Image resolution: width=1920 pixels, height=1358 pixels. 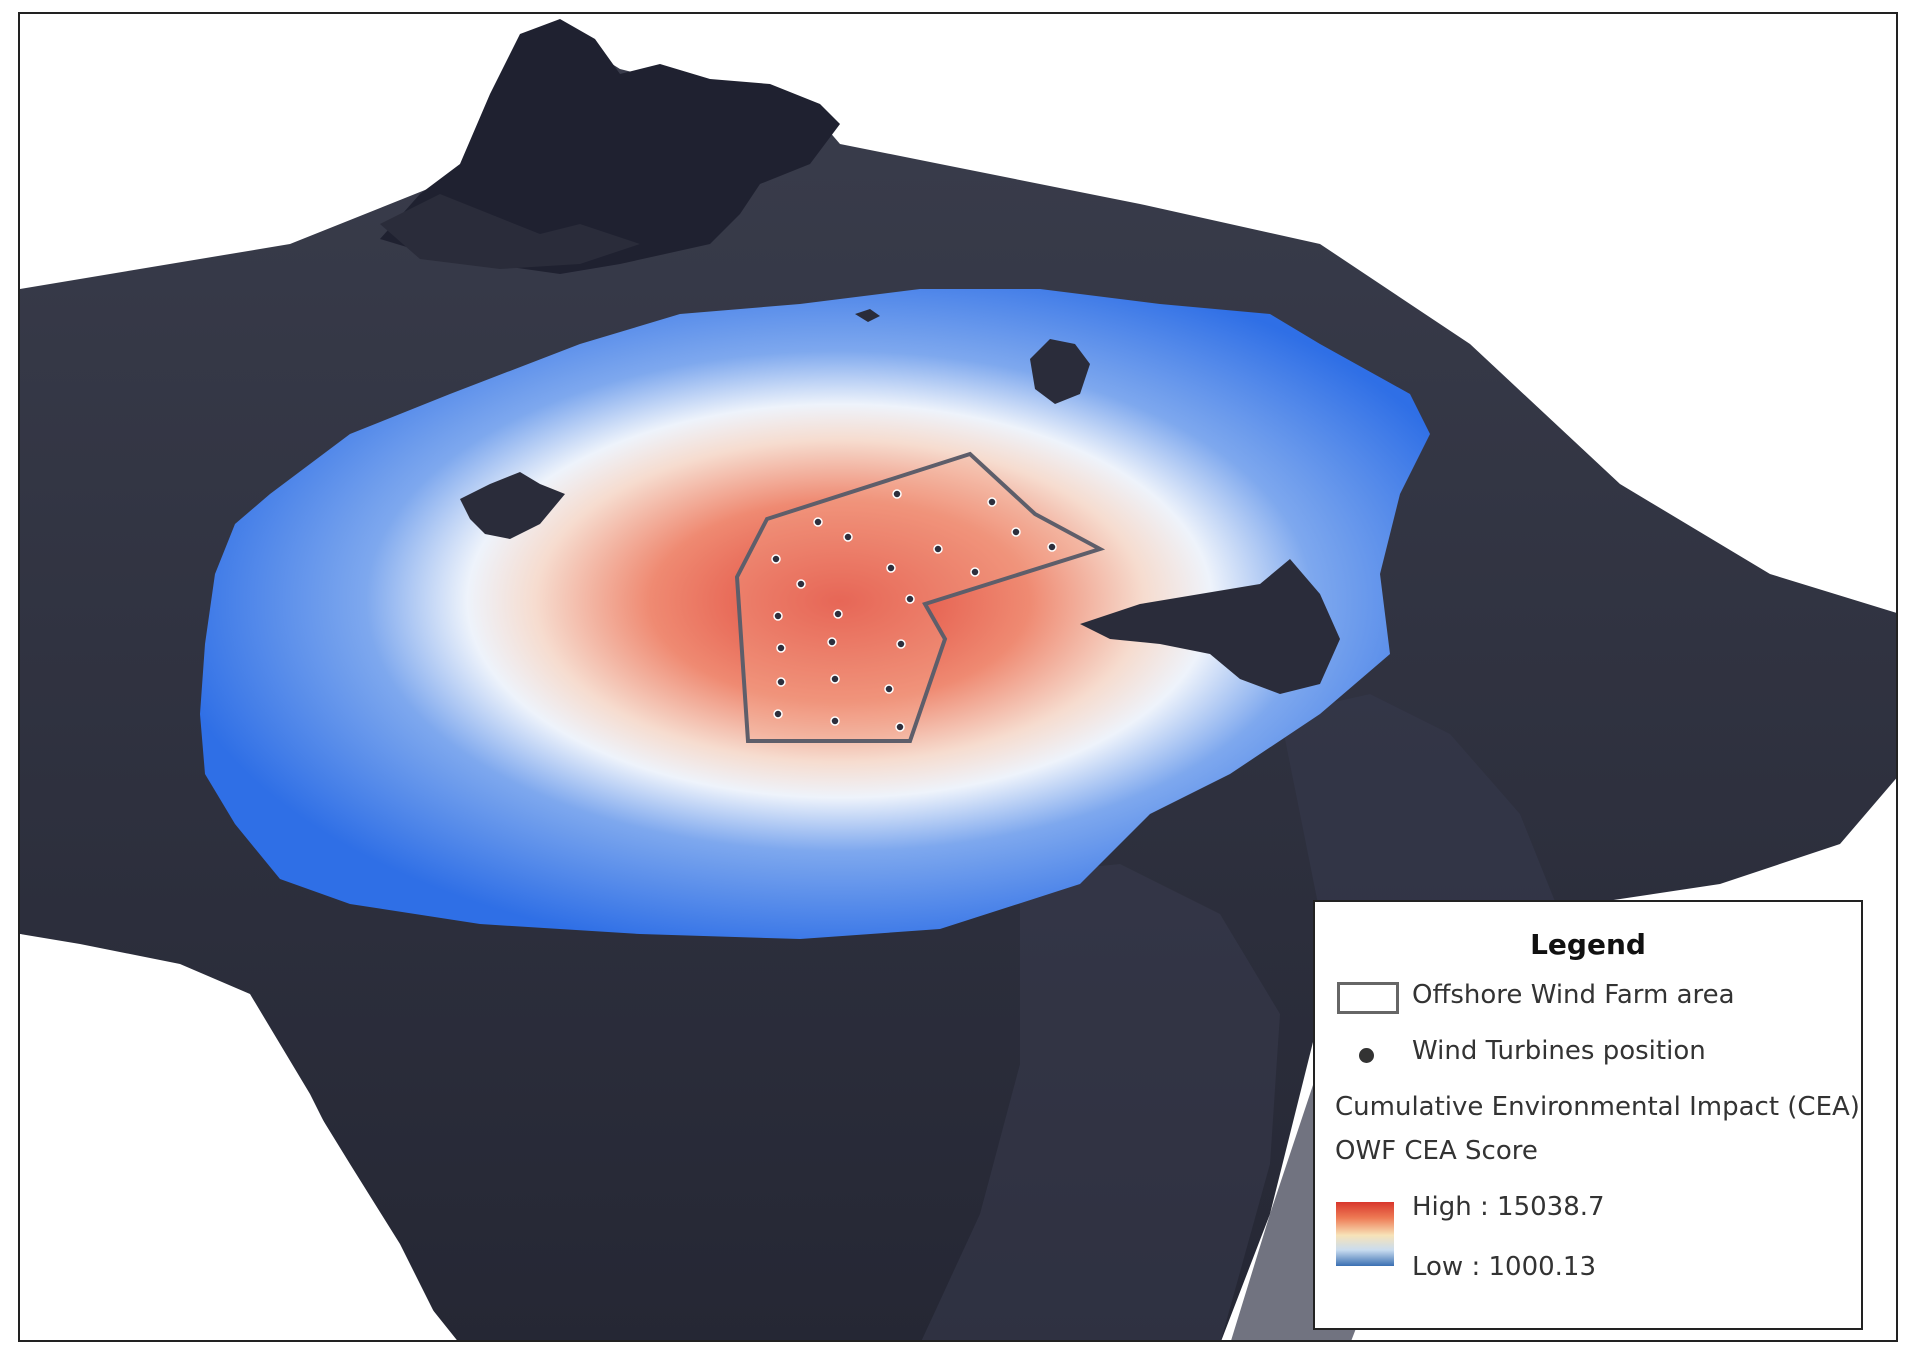 I want to click on terrain-slope, so click(x=1100, y=1102).